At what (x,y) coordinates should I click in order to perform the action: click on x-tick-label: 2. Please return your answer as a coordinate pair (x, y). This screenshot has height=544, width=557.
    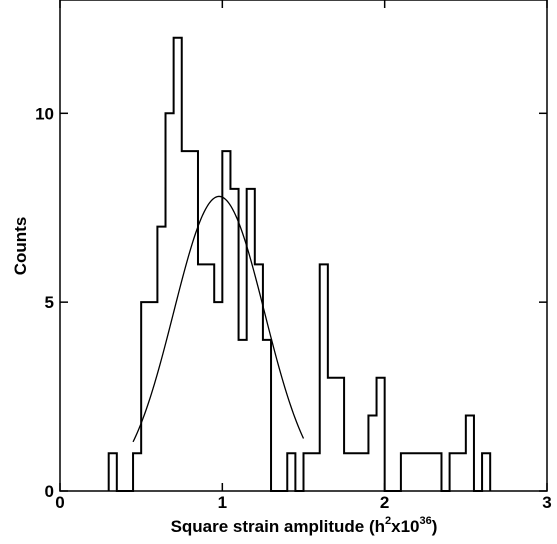
    Looking at the image, I should click on (384, 502).